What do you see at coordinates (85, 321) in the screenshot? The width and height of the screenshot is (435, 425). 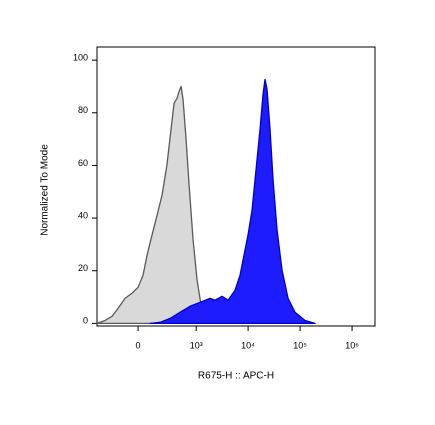 I see `y-tick-label: 0` at bounding box center [85, 321].